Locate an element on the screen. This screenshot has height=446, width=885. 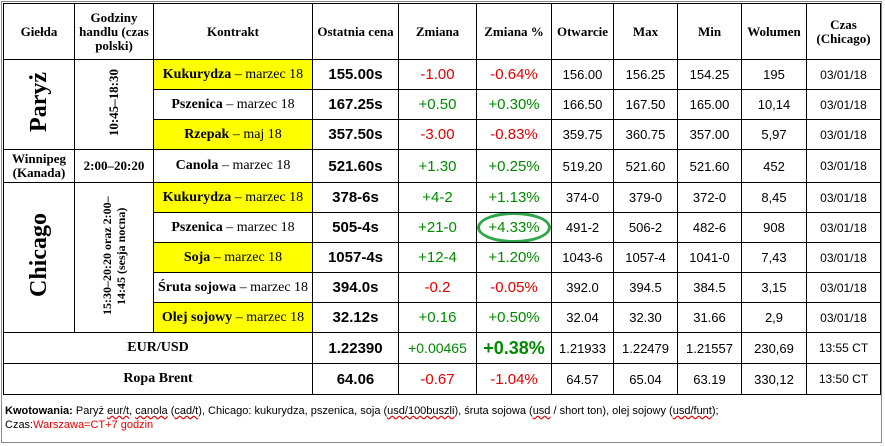
change: -0.67 is located at coordinates (437, 379).